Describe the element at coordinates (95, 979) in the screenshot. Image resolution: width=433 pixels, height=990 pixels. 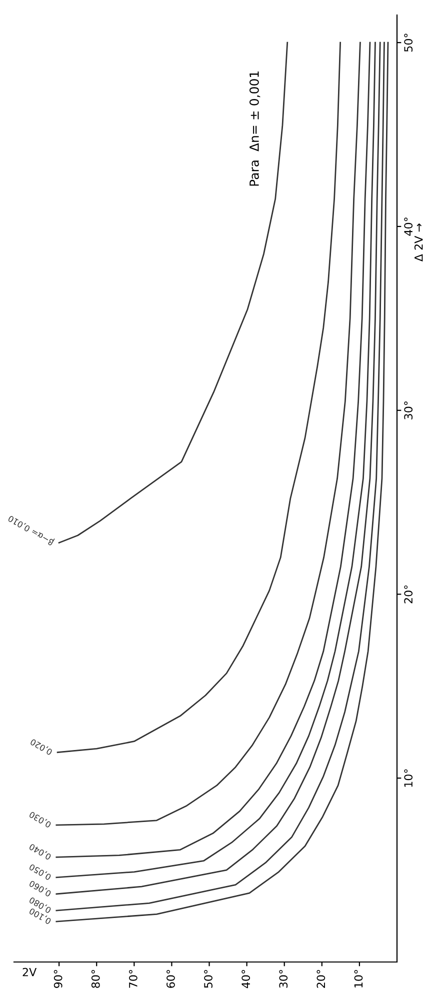
I see `x-tick-label: 80°` at that location.